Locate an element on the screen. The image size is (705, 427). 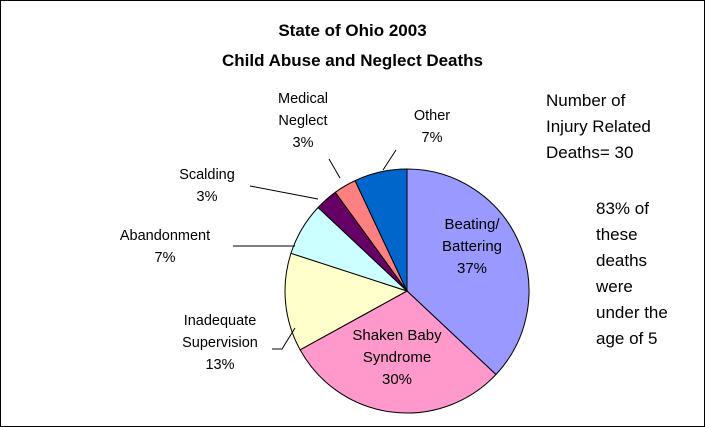
slice-label-line: Syndrome is located at coordinates (397, 357).